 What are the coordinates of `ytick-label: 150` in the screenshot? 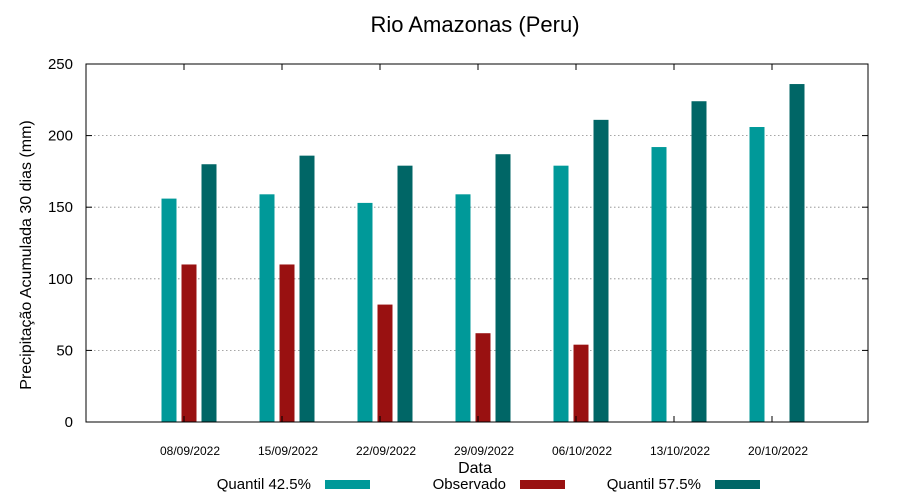 It's located at (60, 207).